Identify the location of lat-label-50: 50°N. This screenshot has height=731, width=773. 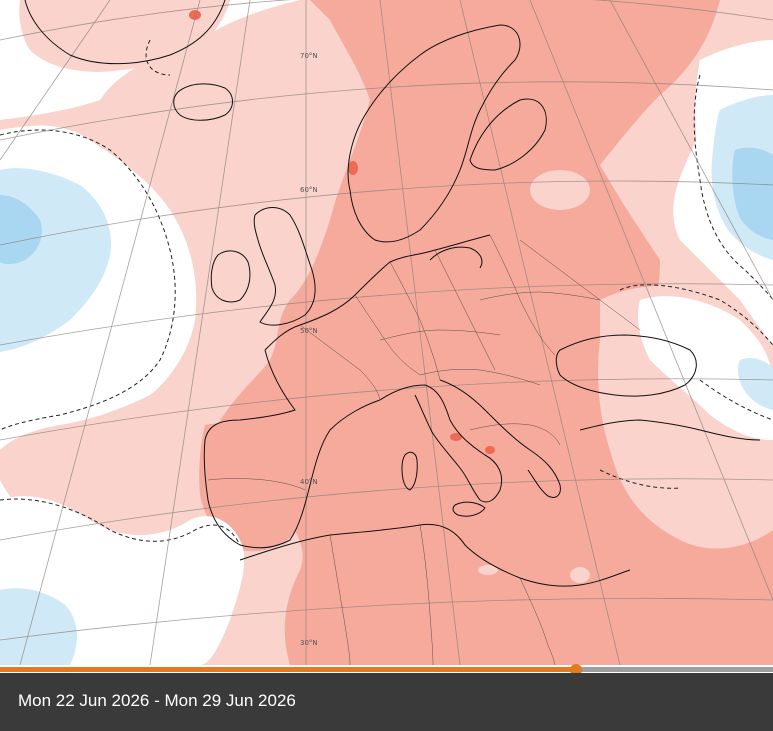
(309, 331).